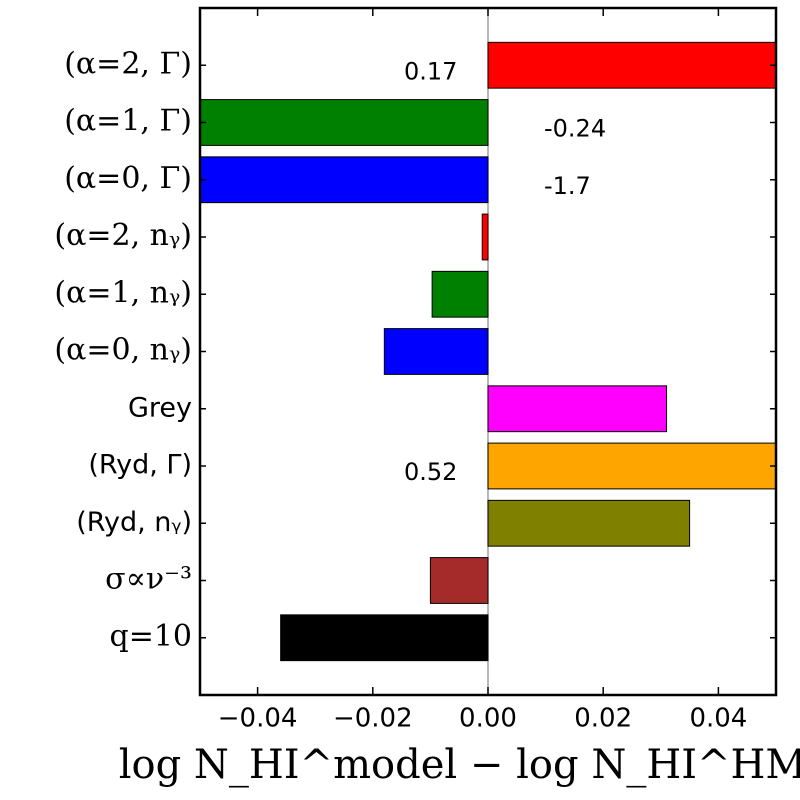 The image size is (800, 800). Describe the element at coordinates (148, 579) in the screenshot. I see `y-tick-label: σ∝ν⁻³` at that location.